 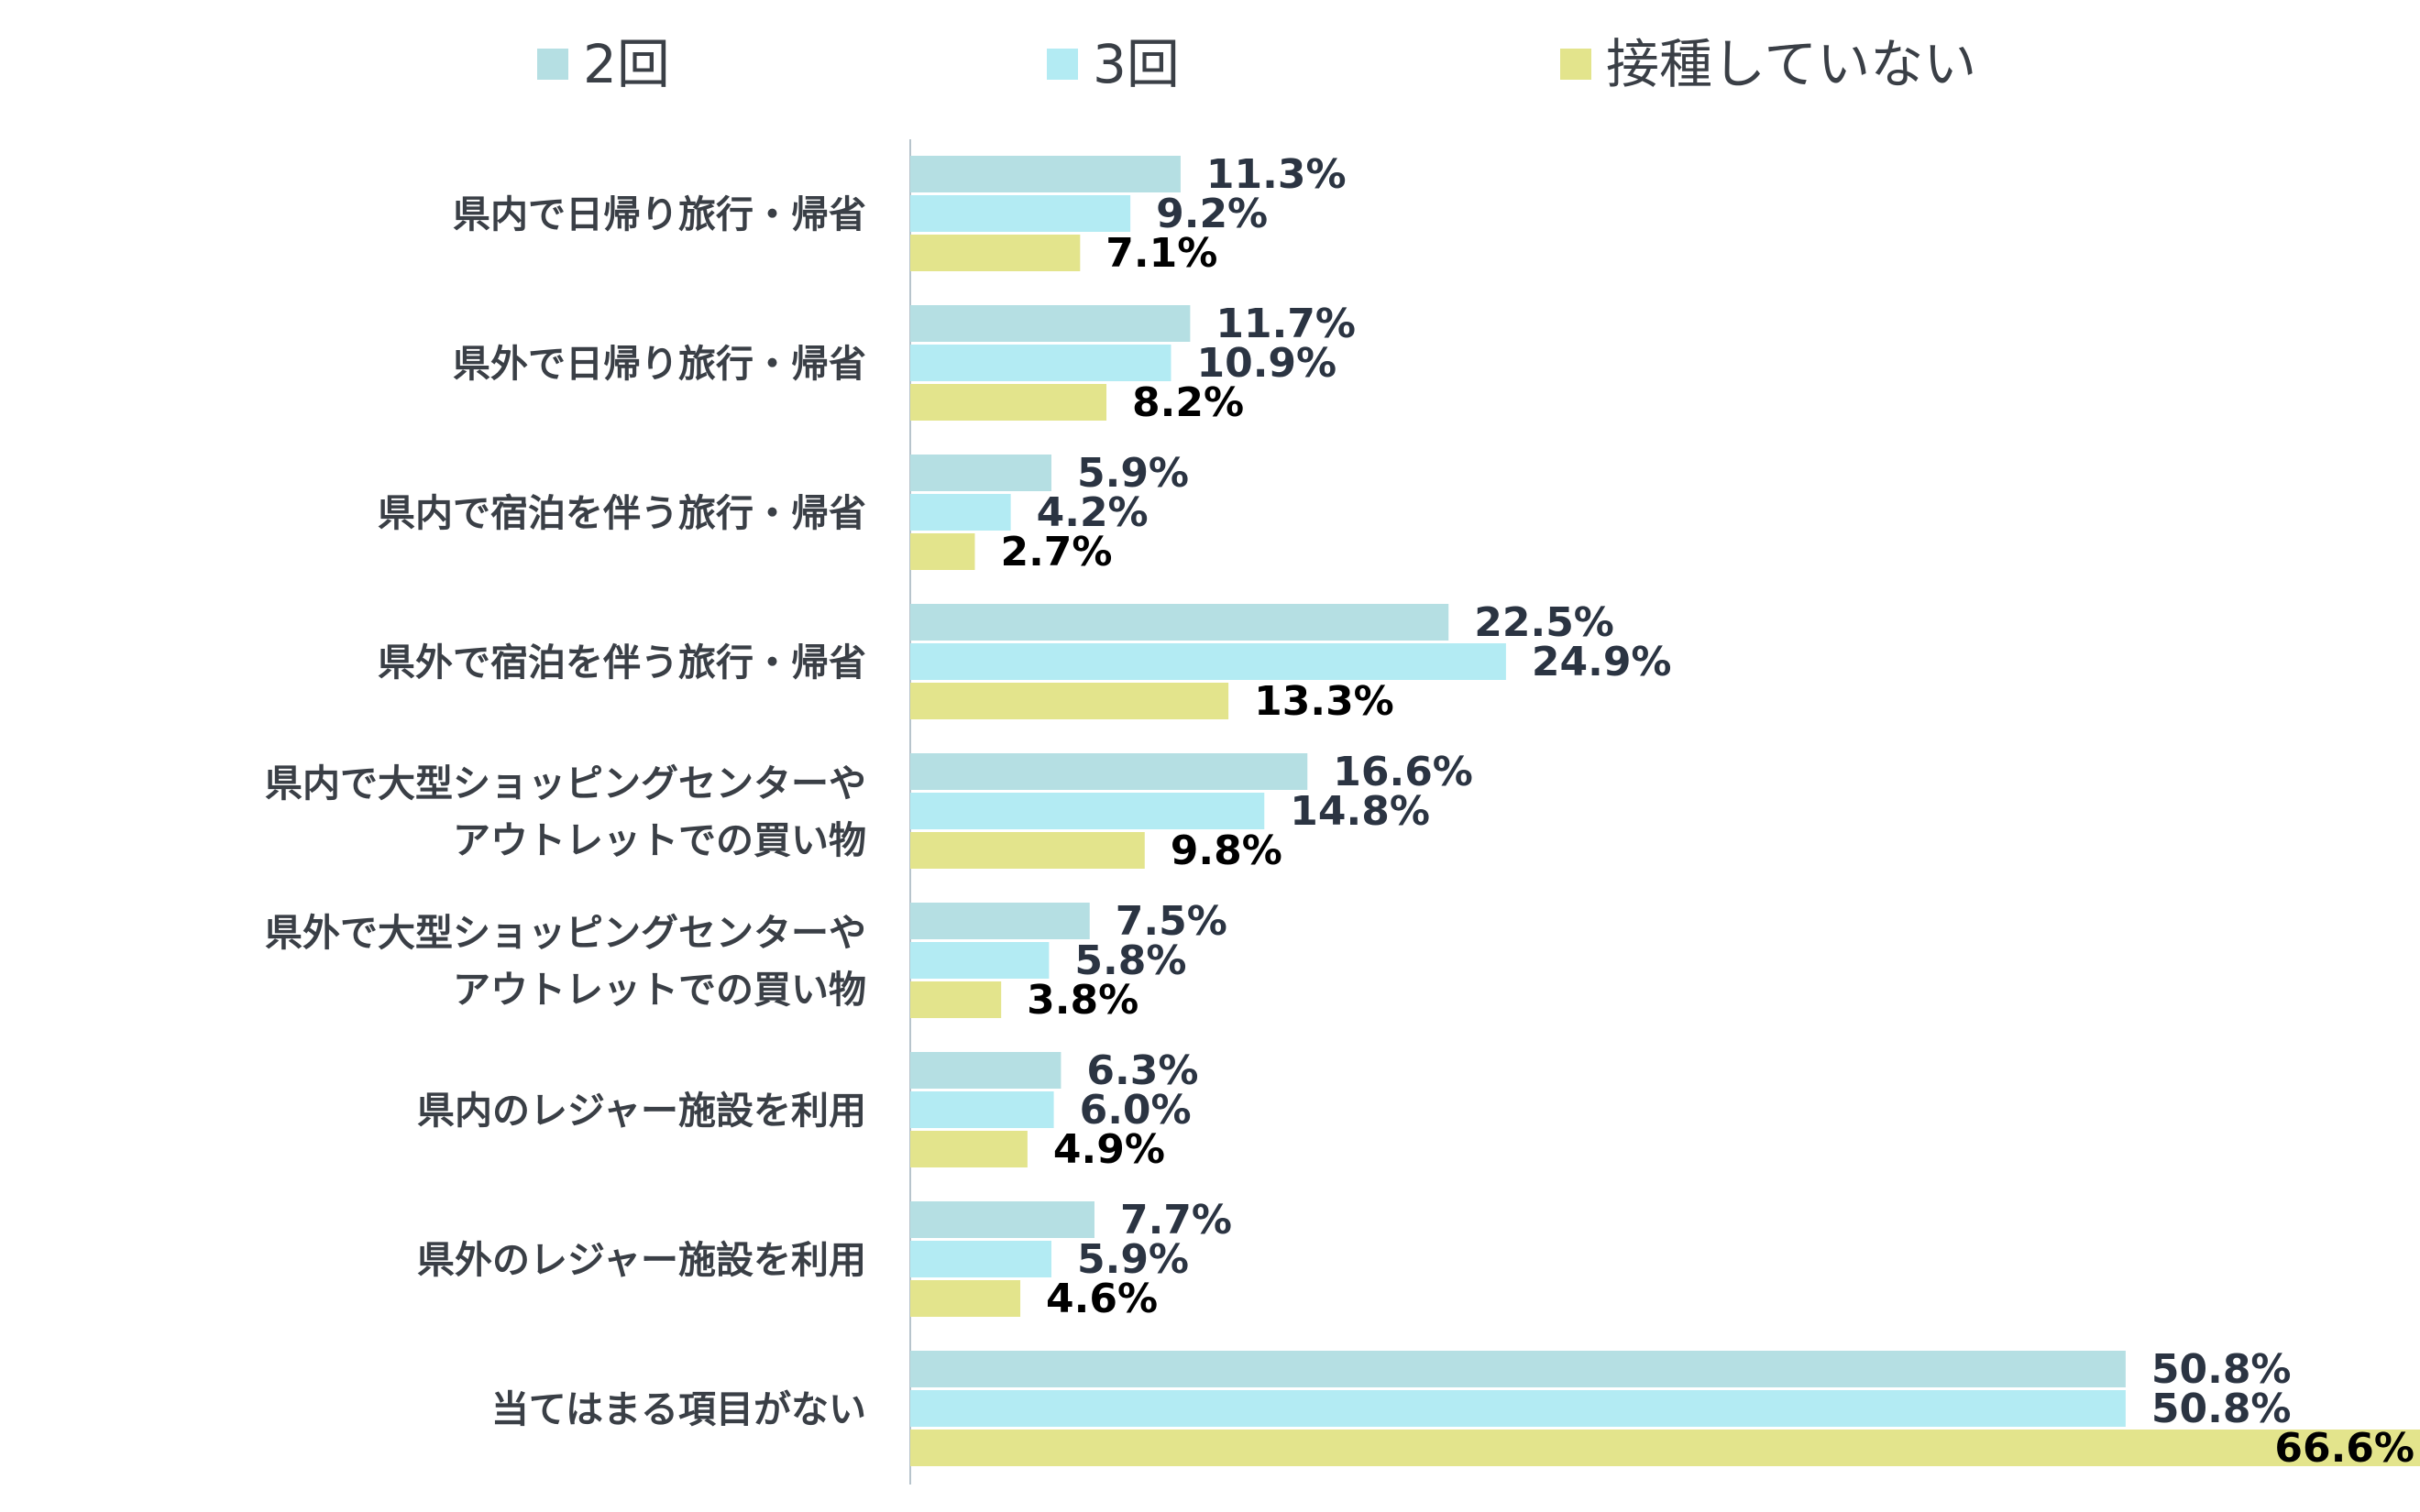 I want to click on legend-label-2: 3回, so click(x=1136, y=64).